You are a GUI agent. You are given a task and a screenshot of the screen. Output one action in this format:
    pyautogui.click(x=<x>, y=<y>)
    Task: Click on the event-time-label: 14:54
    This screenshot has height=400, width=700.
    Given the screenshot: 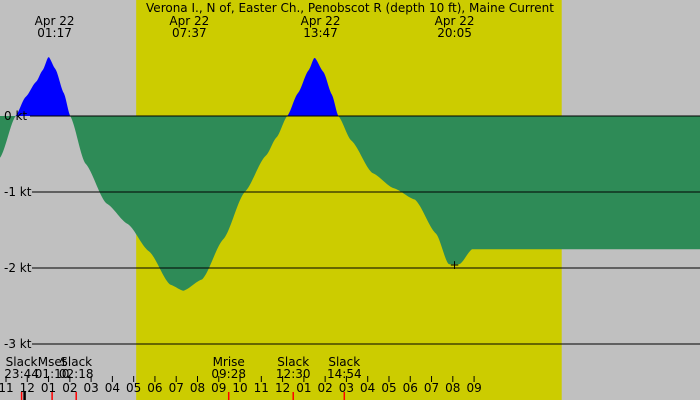 What is the action you would take?
    pyautogui.click(x=344, y=374)
    